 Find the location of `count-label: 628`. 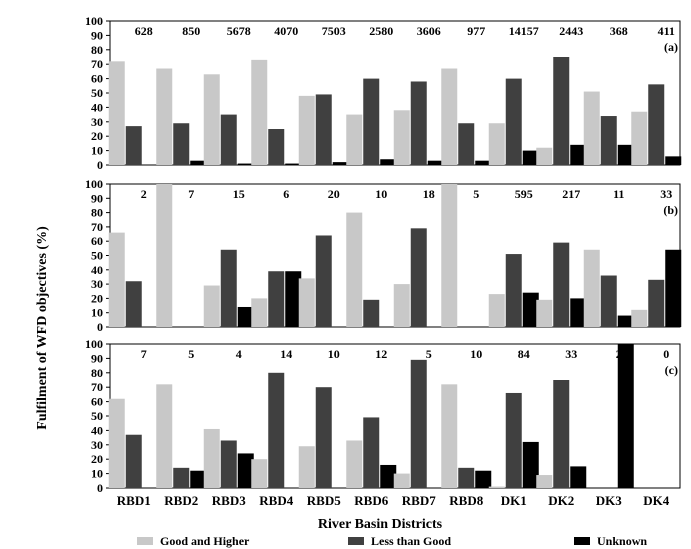

count-label: 628 is located at coordinates (144, 31).